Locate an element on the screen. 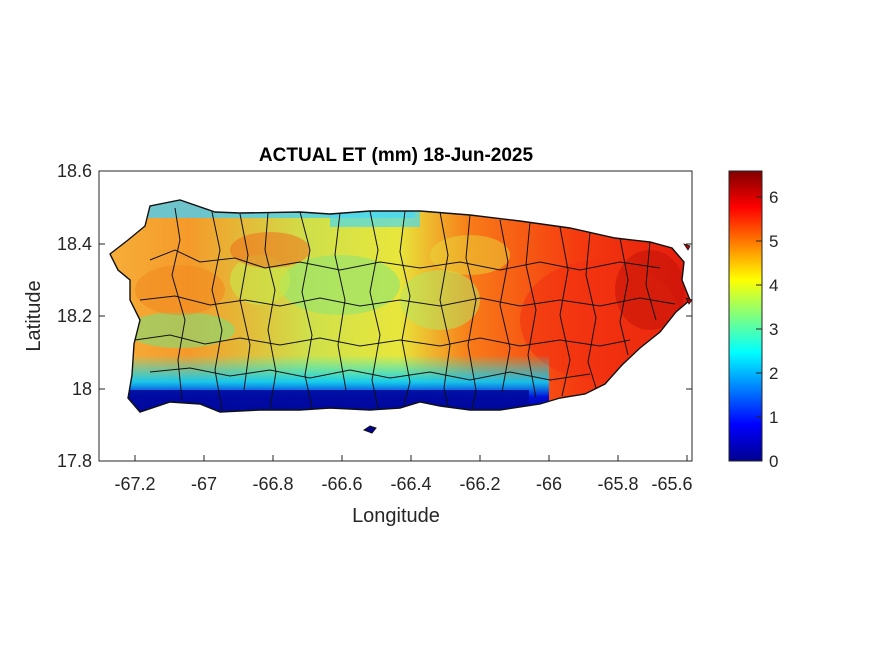  colorbar-tick-label: 5 is located at coordinates (773, 241).